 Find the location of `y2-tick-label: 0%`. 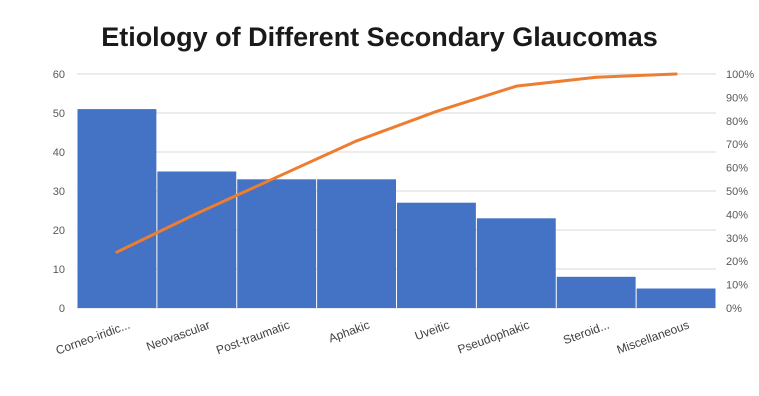

y2-tick-label: 0% is located at coordinates (734, 309).